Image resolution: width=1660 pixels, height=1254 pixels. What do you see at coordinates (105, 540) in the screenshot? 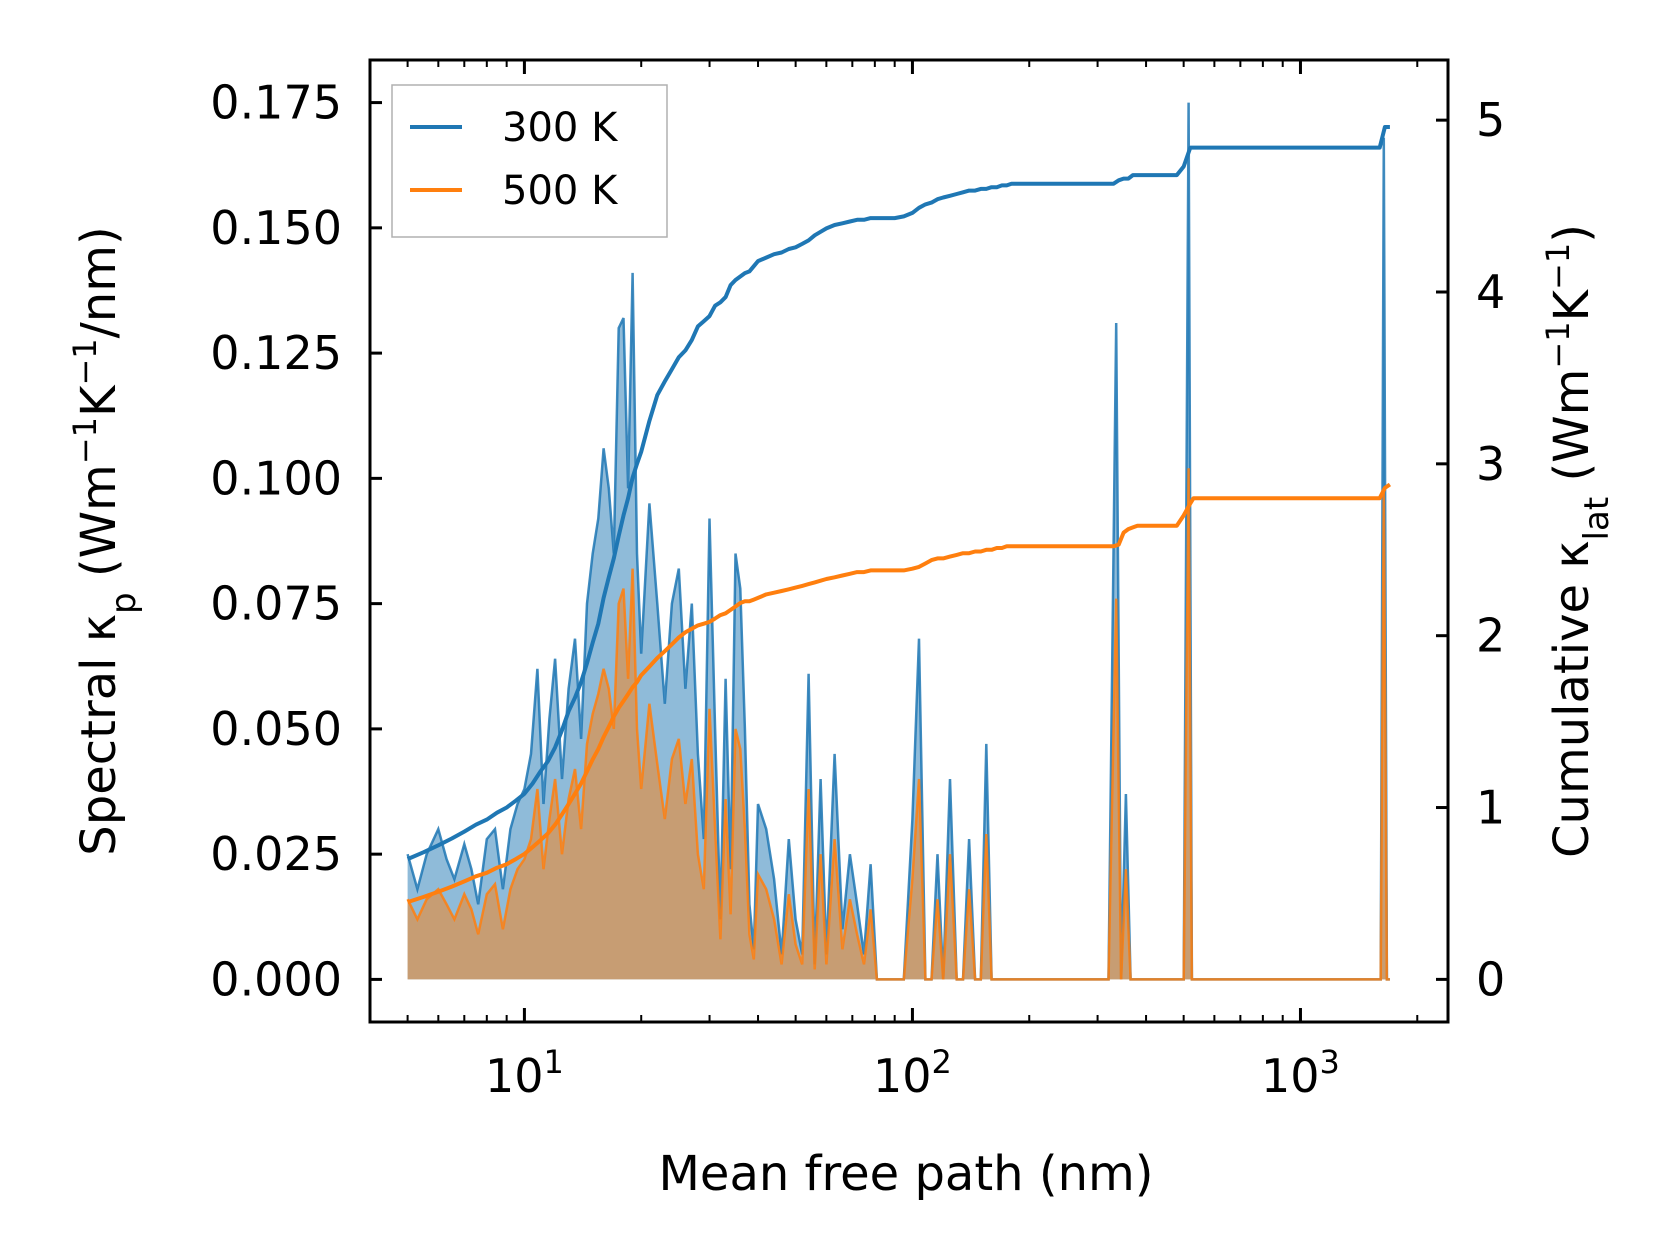
I see `left-y-axis-title: Spectral κp (Wm−1K−1/nm)` at bounding box center [105, 540].